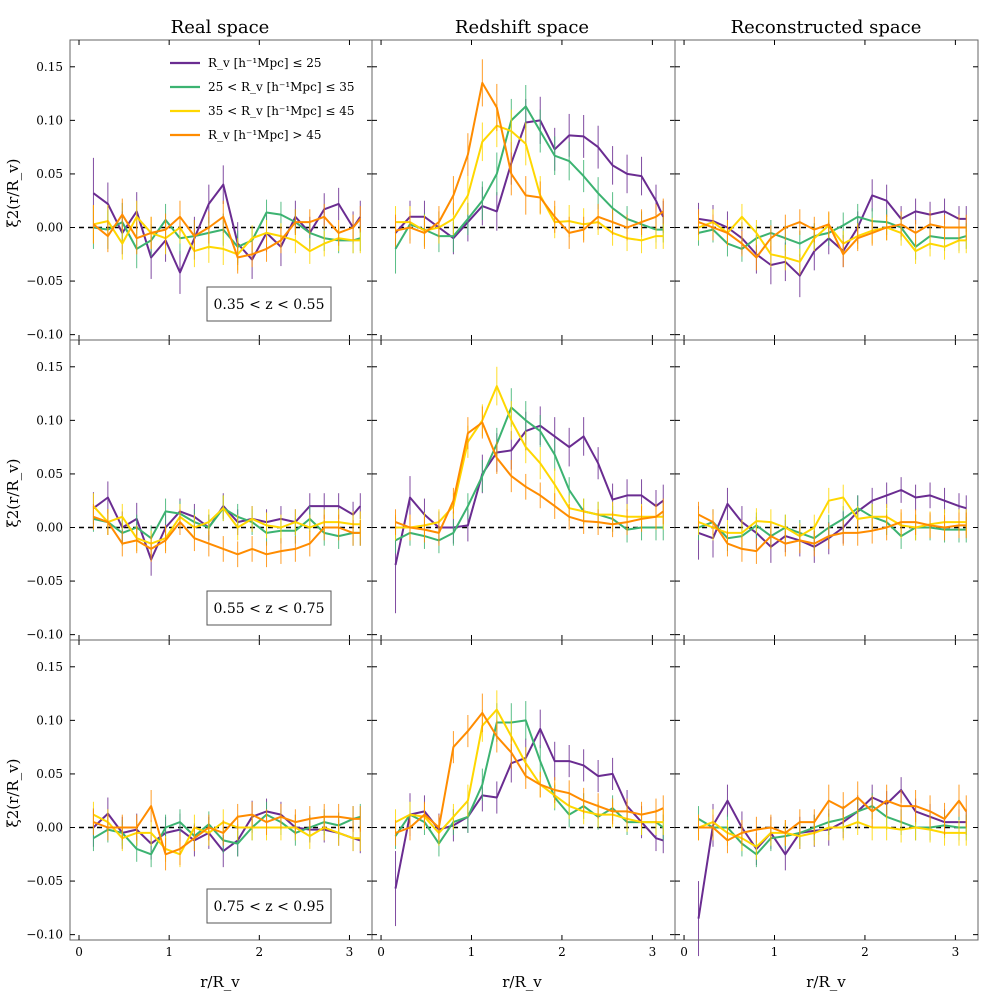  I want to click on panel-r0-c2, so click(826, 190).